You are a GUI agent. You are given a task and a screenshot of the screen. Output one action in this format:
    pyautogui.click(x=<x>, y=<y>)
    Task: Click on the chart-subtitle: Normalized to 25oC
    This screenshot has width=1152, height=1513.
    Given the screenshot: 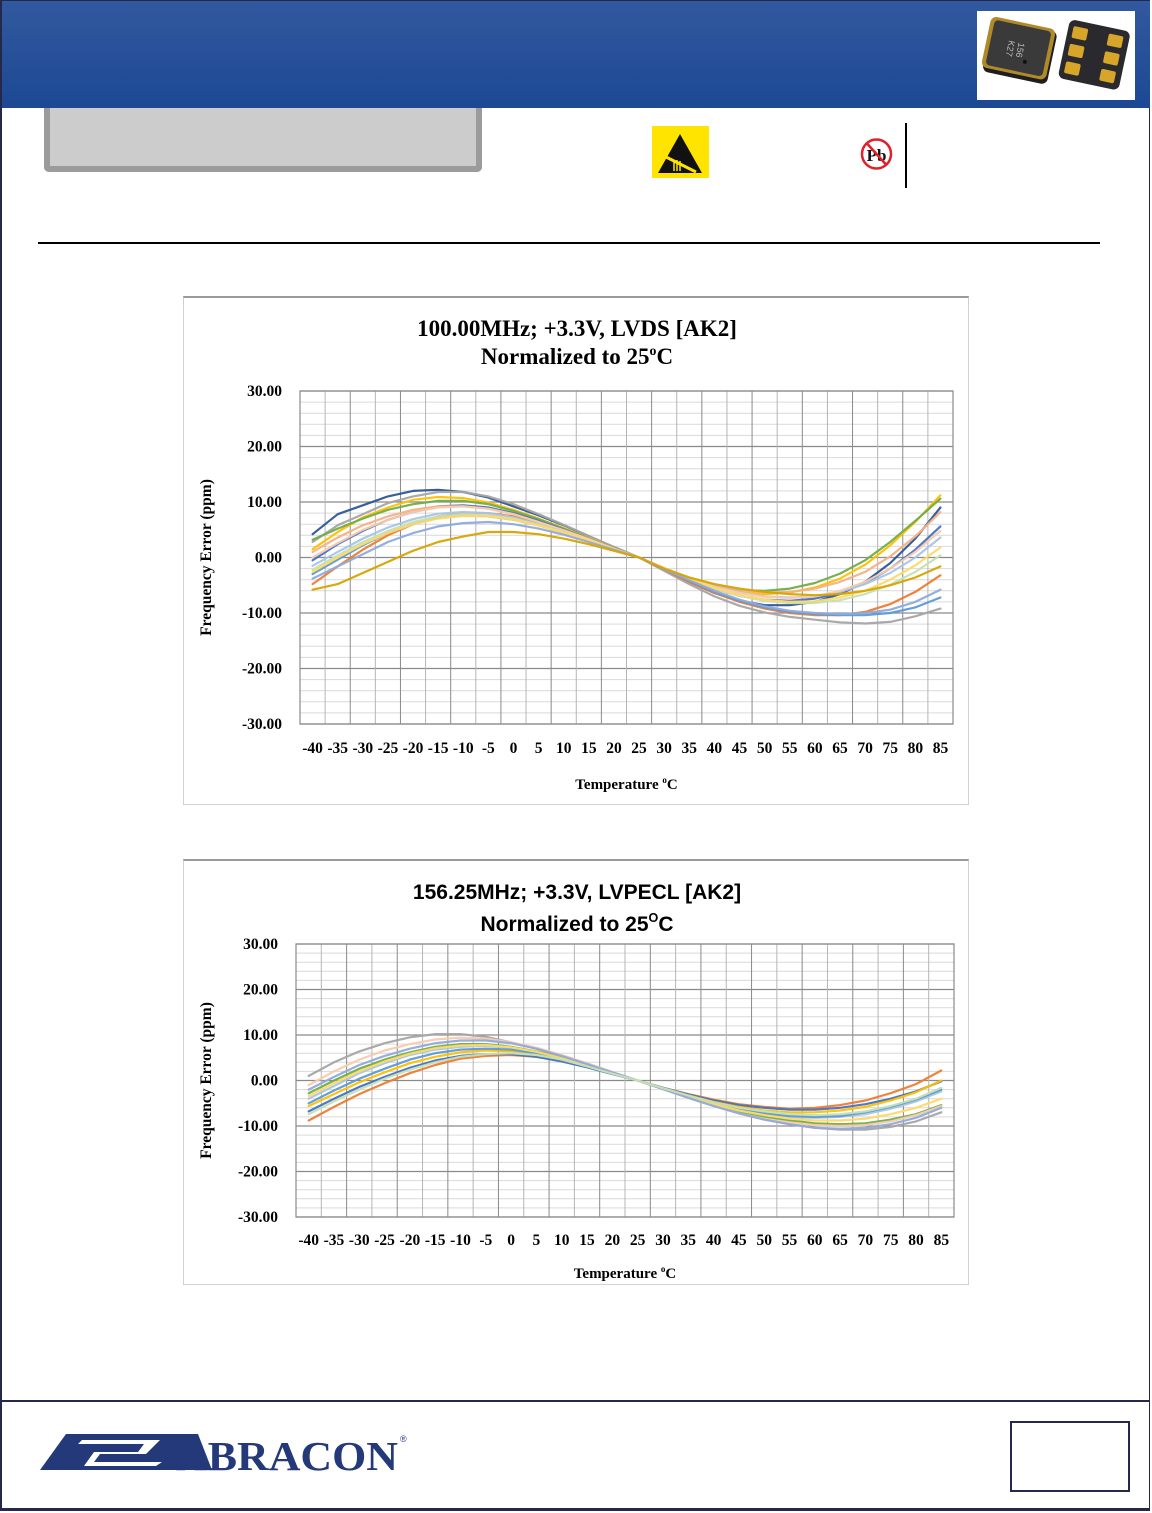 What is the action you would take?
    pyautogui.click(x=577, y=356)
    